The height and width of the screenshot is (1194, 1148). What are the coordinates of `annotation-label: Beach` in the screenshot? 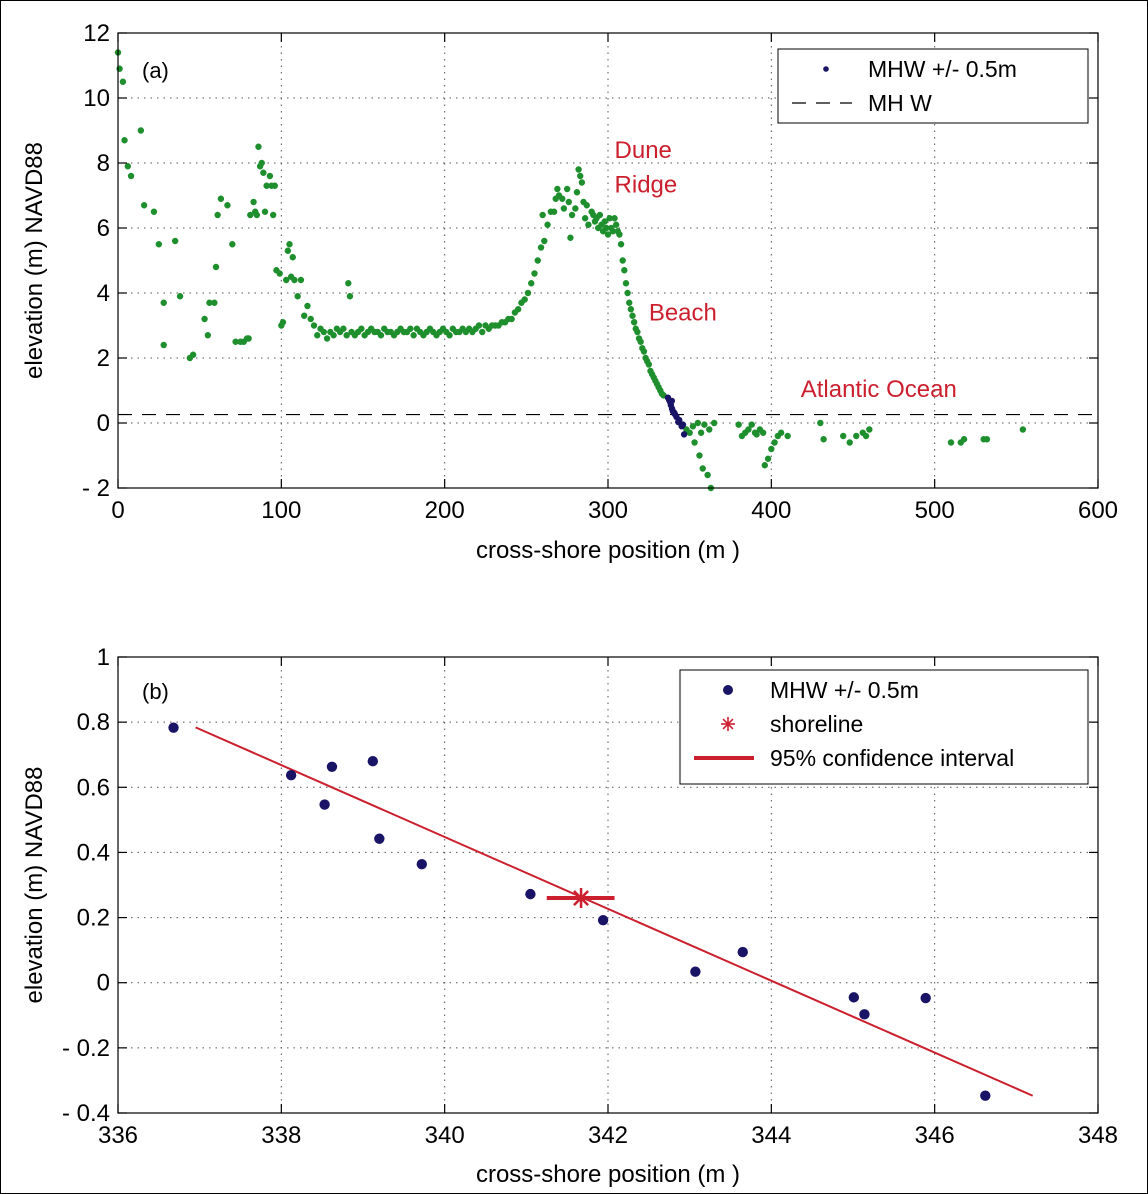 It's located at (683, 313).